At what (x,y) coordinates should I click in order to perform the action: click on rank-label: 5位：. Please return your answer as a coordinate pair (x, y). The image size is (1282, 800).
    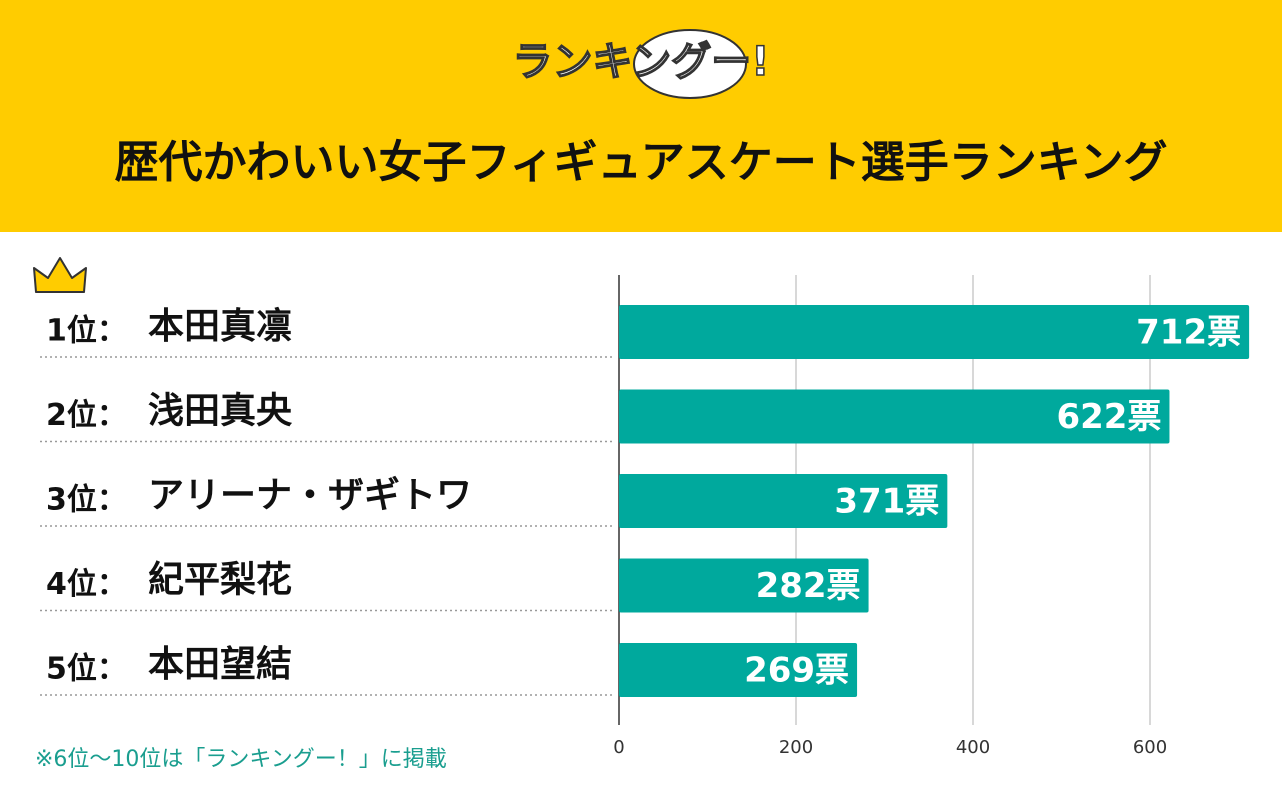
    Looking at the image, I should click on (86, 669).